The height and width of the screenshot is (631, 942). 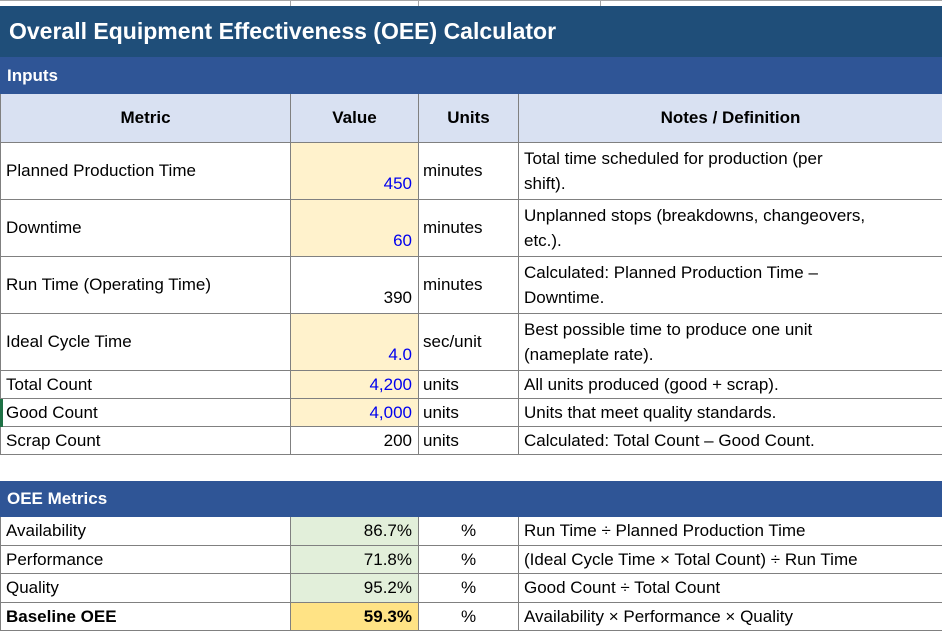 What do you see at coordinates (146, 617) in the screenshot?
I see `metric-cell-baseline-oee: Baseline OEE` at bounding box center [146, 617].